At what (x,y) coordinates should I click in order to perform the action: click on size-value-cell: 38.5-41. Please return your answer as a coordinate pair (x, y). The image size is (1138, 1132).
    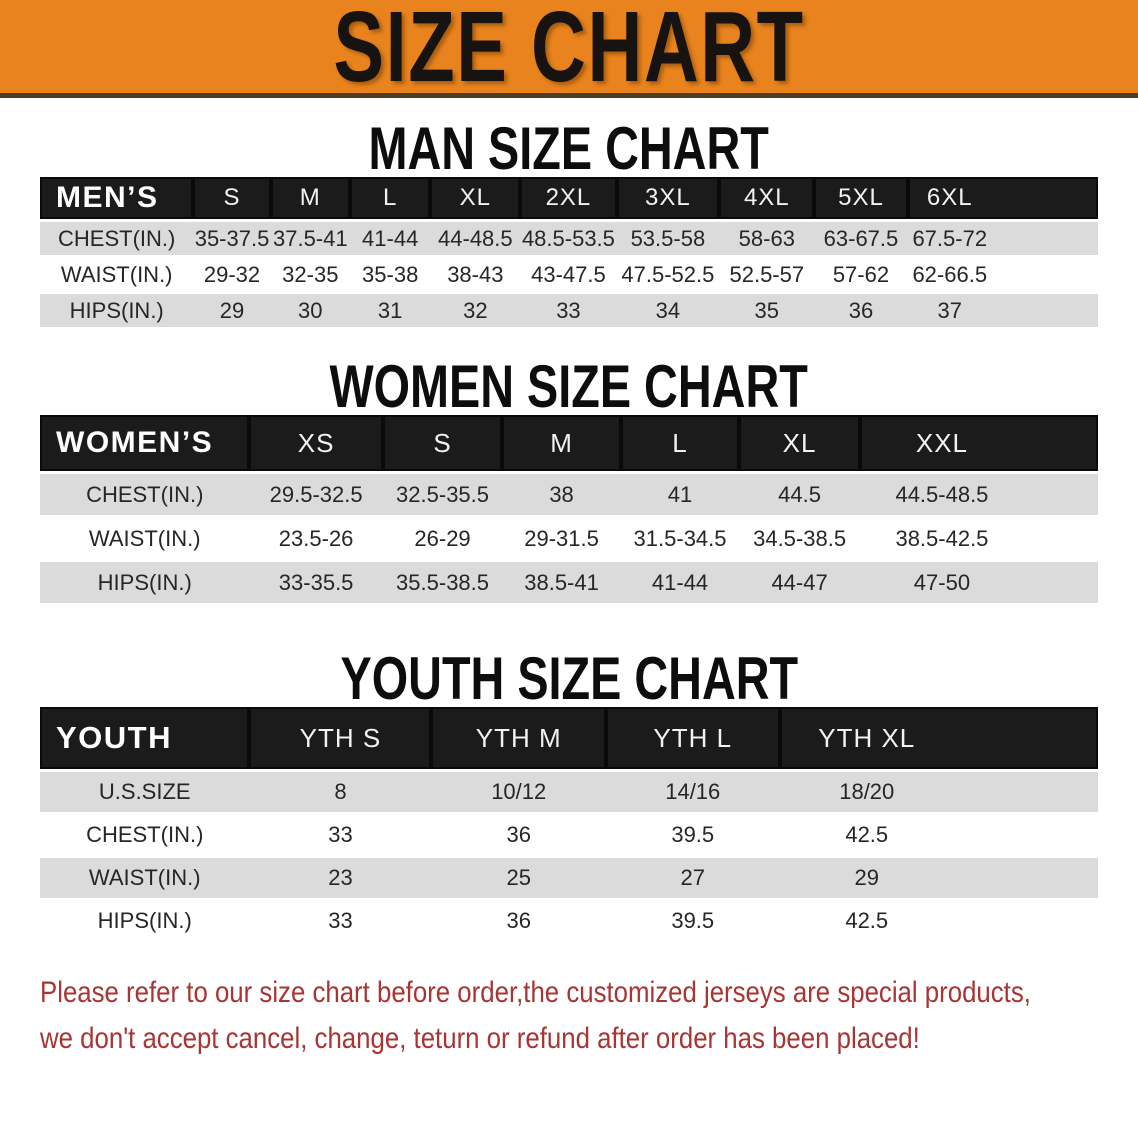
    Looking at the image, I should click on (561, 582).